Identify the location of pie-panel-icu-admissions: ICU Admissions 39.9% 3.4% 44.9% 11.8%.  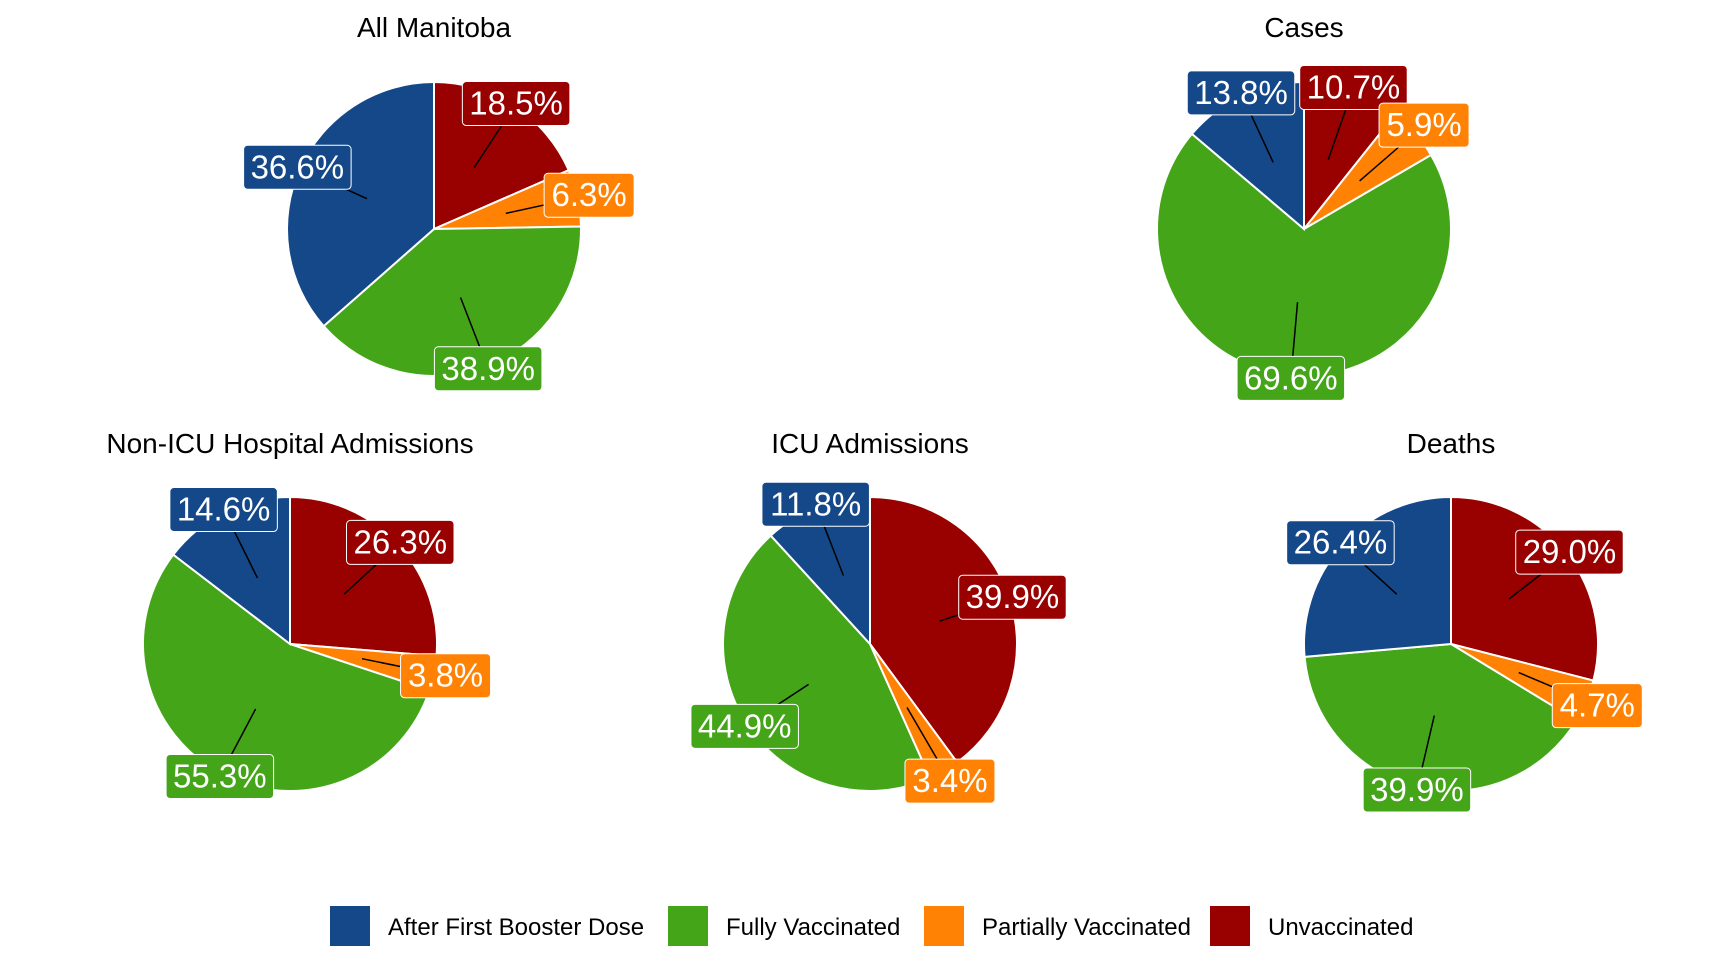
(878, 616).